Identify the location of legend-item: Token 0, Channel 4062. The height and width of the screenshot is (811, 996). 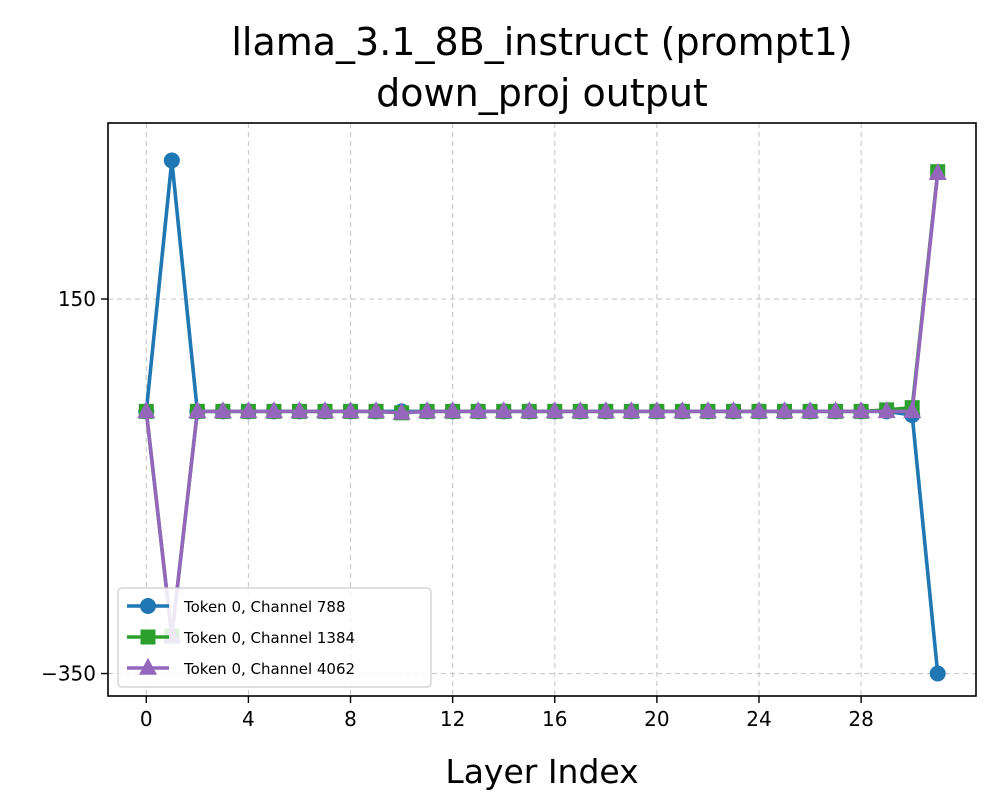
(241, 667).